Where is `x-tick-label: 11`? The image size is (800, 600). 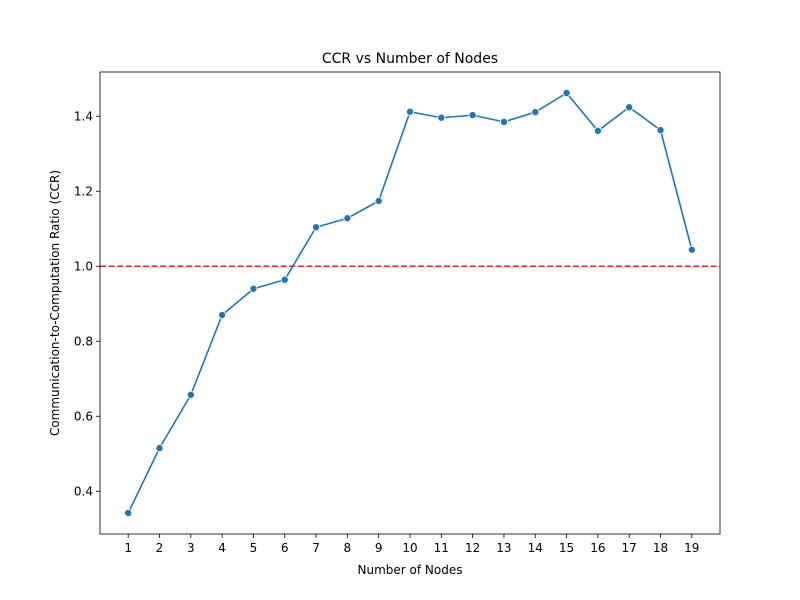
x-tick-label: 11 is located at coordinates (441, 548).